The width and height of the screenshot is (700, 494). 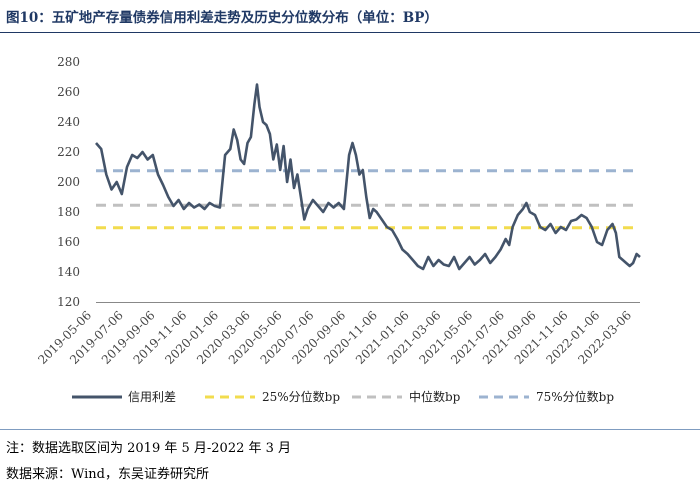 What do you see at coordinates (68, 182) in the screenshot?
I see `y-tick-label: 200` at bounding box center [68, 182].